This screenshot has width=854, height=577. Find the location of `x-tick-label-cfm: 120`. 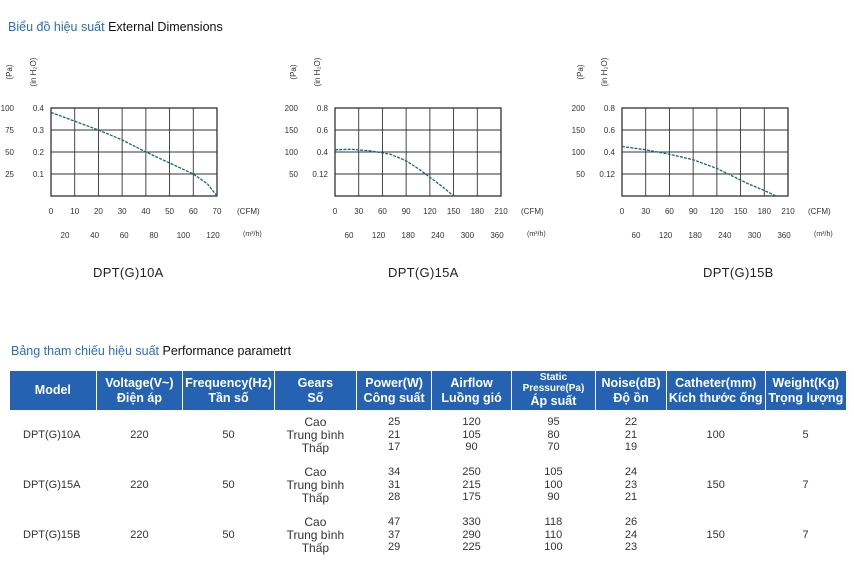

x-tick-label-cfm: 120 is located at coordinates (430, 211).